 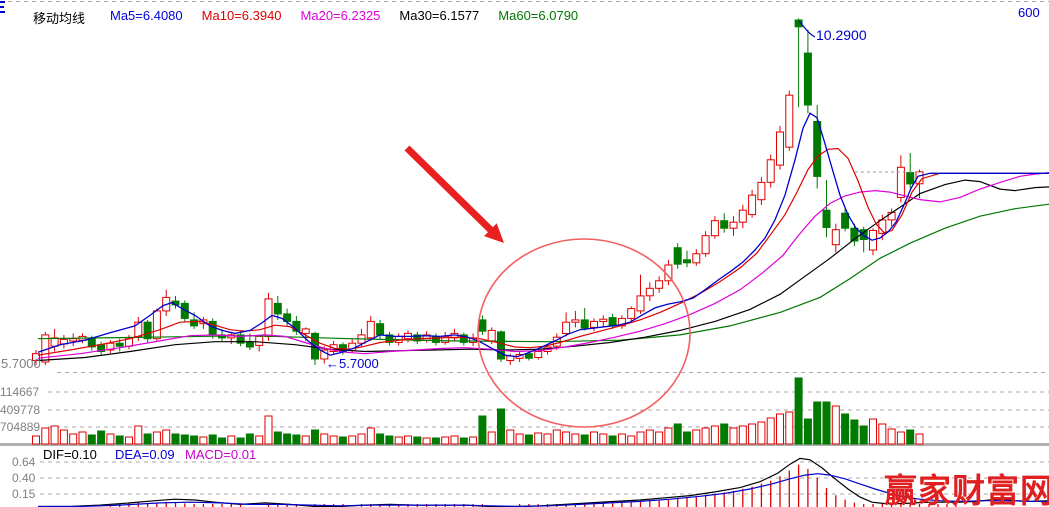 What do you see at coordinates (584, 333) in the screenshot?
I see `highlight-circle` at bounding box center [584, 333].